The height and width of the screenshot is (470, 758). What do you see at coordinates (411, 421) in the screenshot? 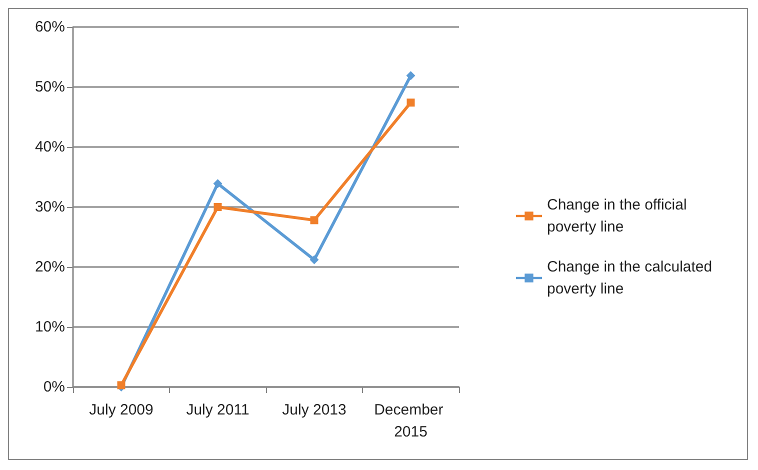
I see `x-tick-label: December 2015` at bounding box center [411, 421].